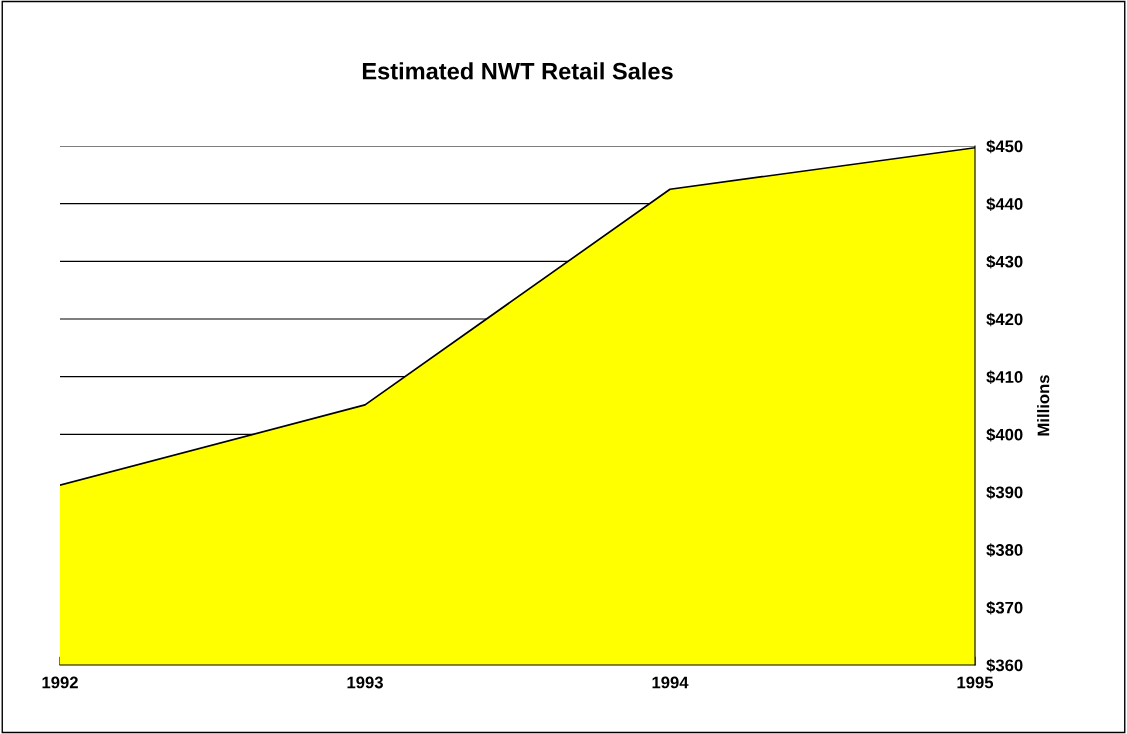  What do you see at coordinates (1004, 550) in the screenshot?
I see `y-tick-label: $380` at bounding box center [1004, 550].